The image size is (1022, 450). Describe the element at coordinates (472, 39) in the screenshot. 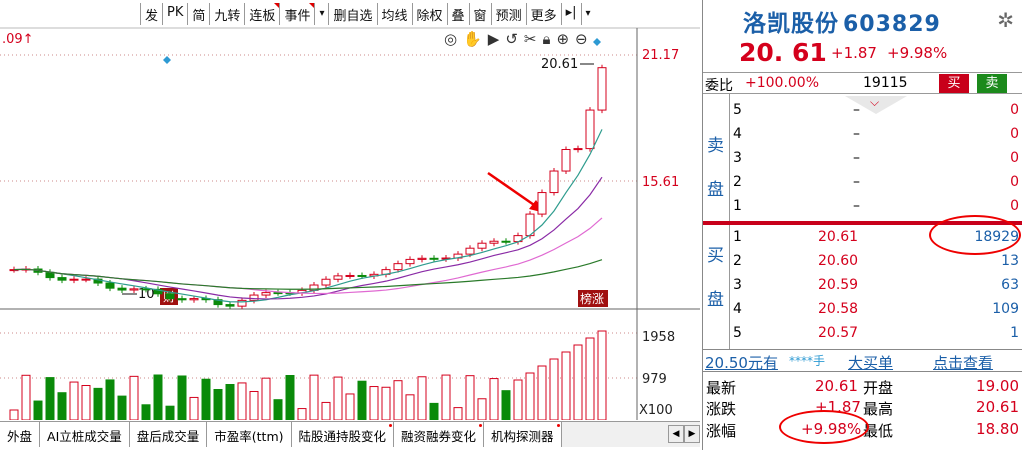

I see `hand-icon: ✋` at that location.